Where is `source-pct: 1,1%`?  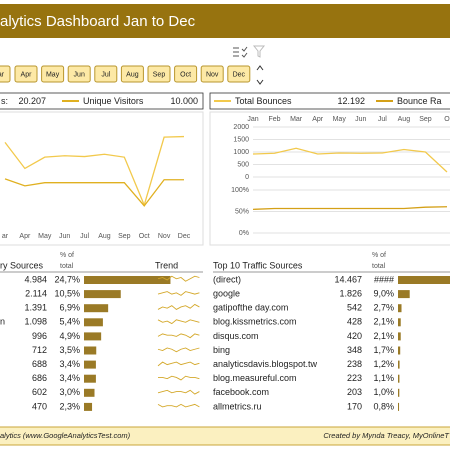
source-pct: 1,1% is located at coordinates (383, 378).